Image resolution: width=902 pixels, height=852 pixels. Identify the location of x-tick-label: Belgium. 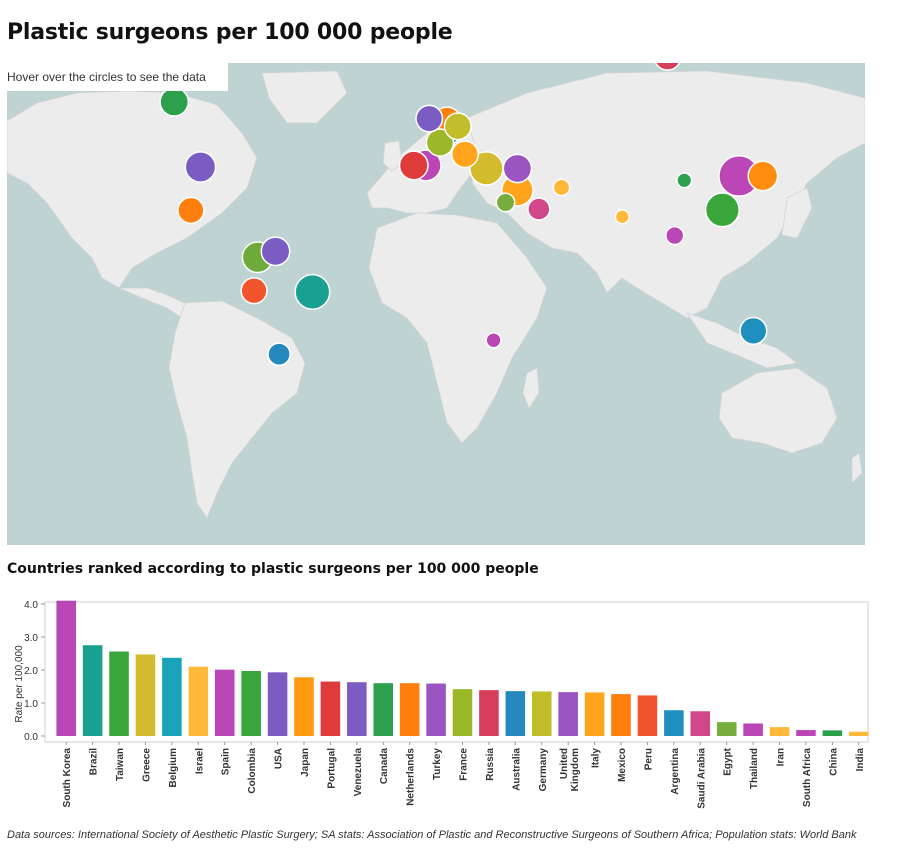
(173, 768).